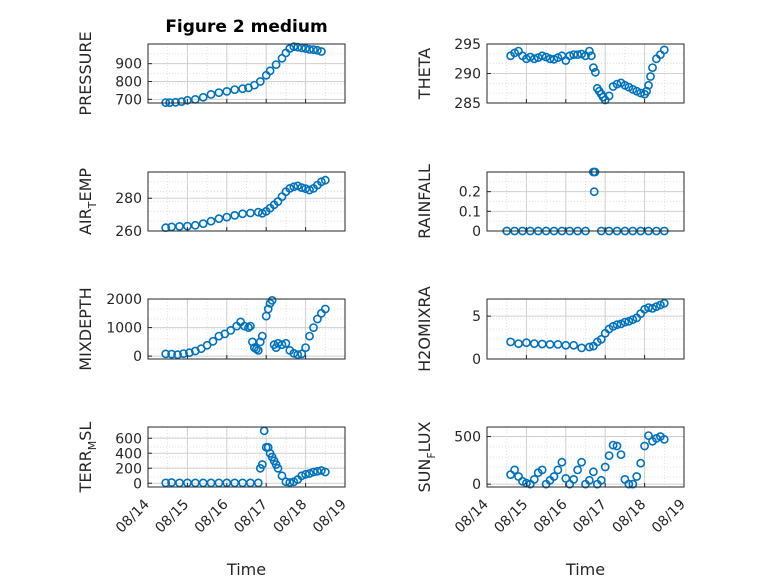  Describe the element at coordinates (550, 202) in the screenshot. I see `subplot-rainfall: 0 0.1 0.2 RAINFALL` at that location.